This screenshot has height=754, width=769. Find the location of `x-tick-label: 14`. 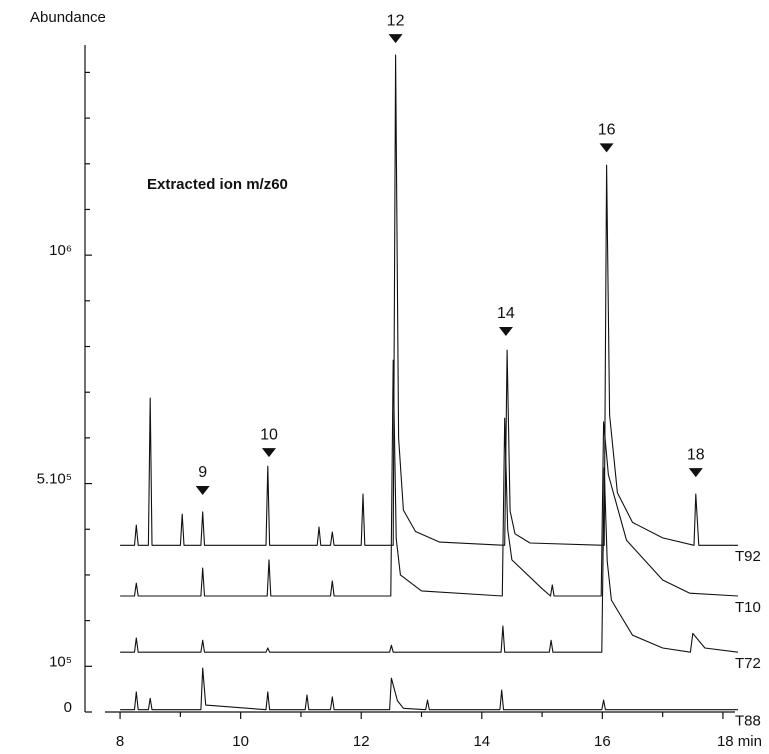

x-tick-label: 14 is located at coordinates (481, 741).